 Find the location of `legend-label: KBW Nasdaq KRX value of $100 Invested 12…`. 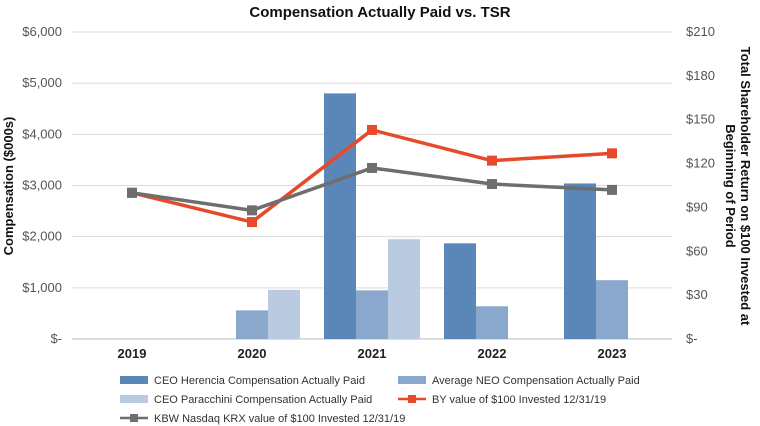

legend-label: KBW Nasdaq KRX value of $100 Invested 12… is located at coordinates (279, 419).